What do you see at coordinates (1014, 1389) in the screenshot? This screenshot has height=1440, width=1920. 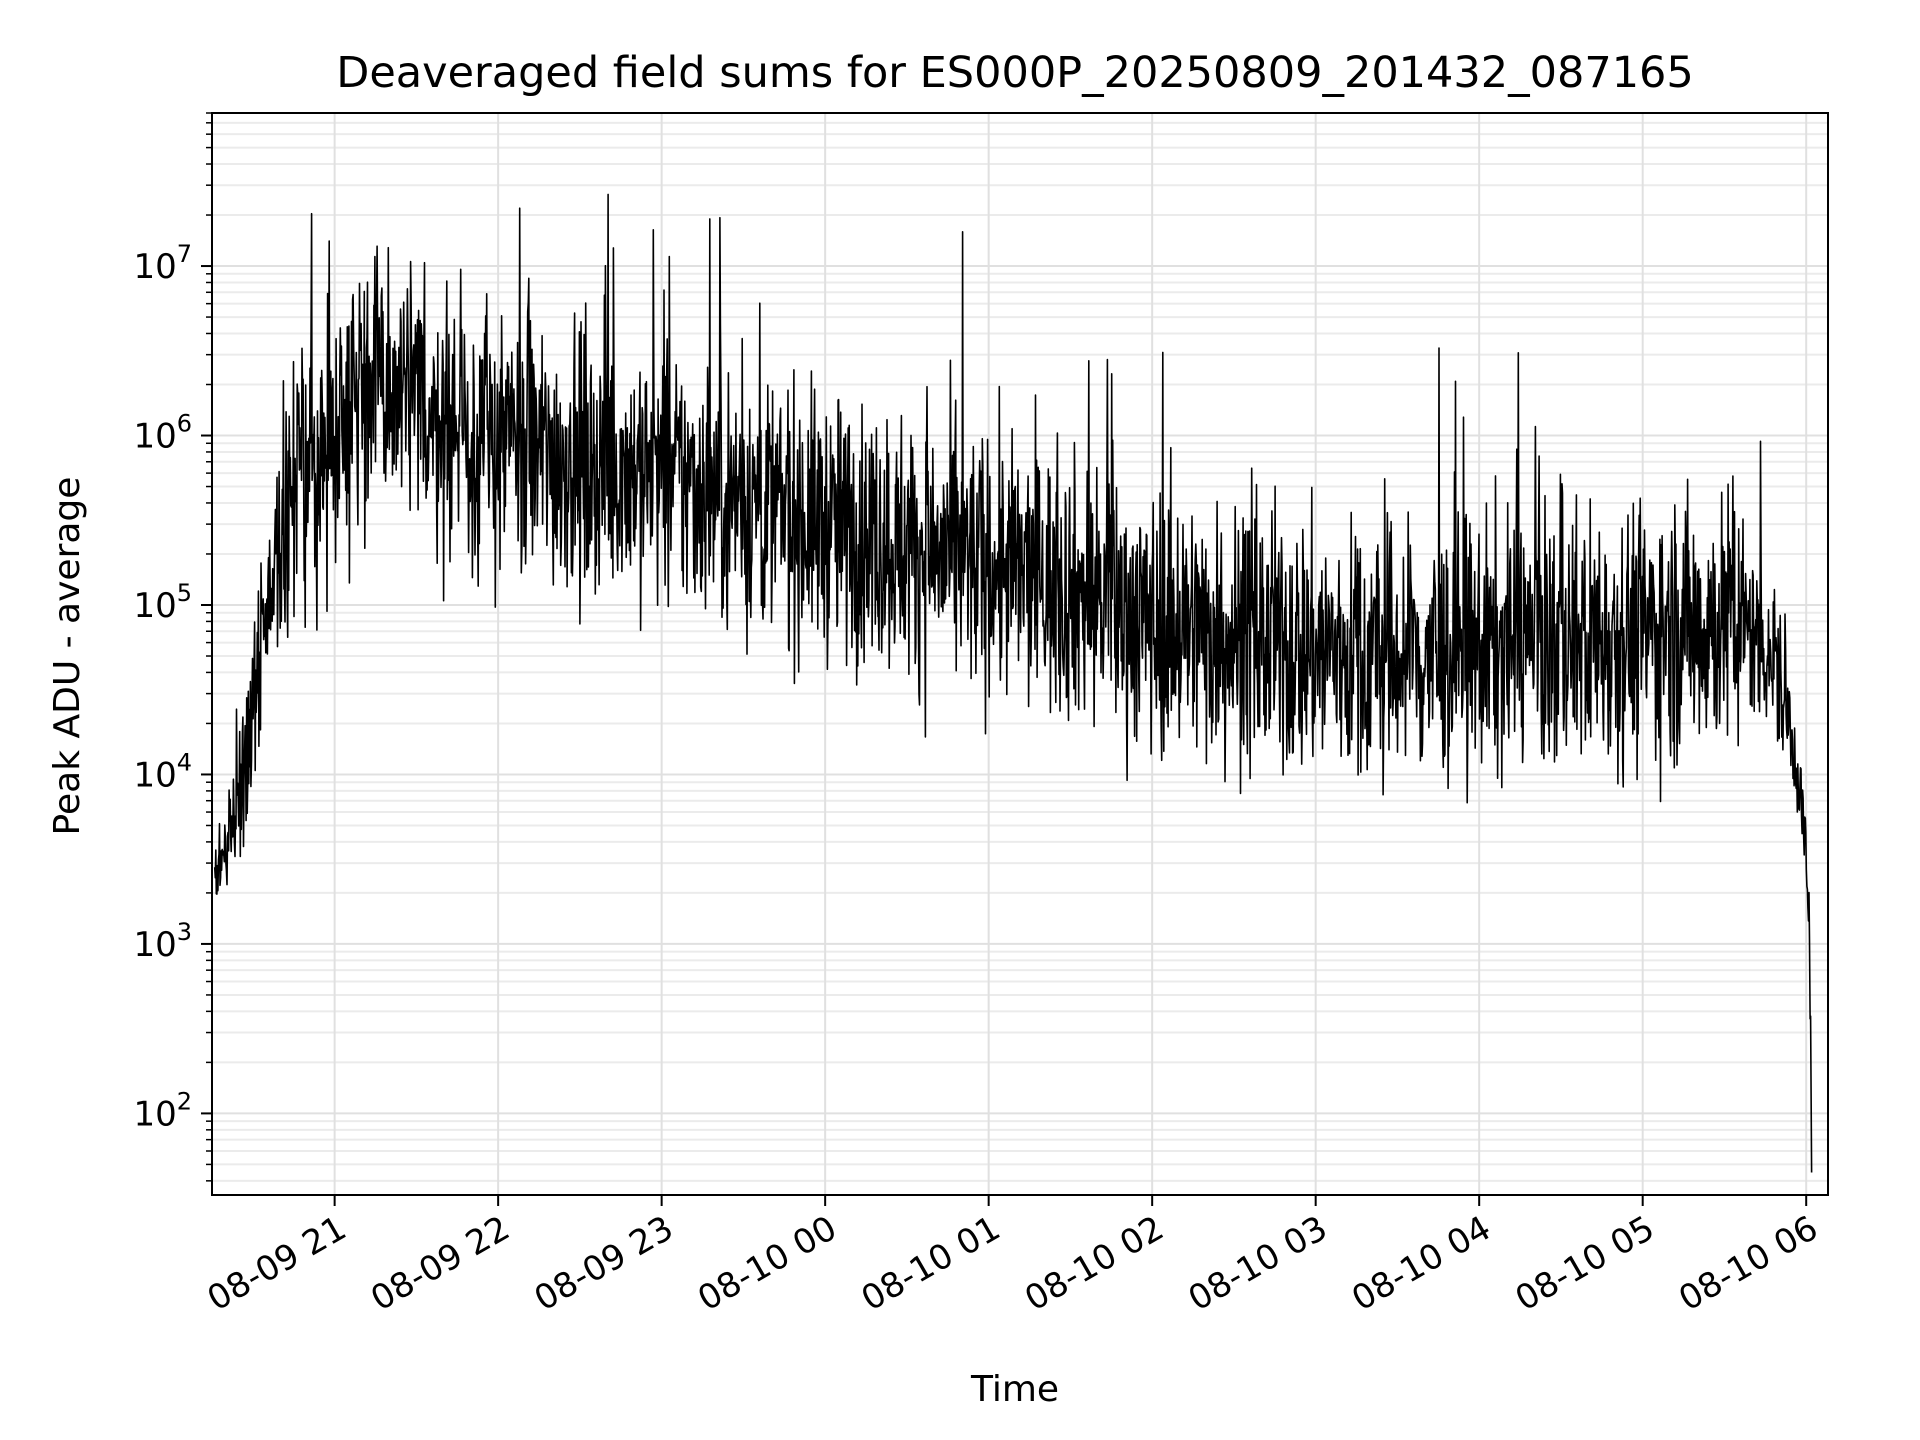 I see `x-axis-label: Time` at bounding box center [1014, 1389].